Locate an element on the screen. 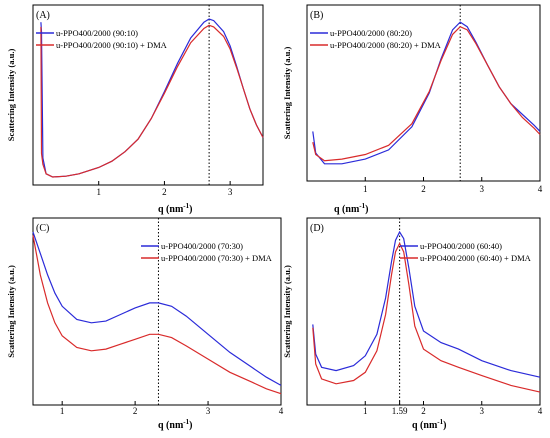 The height and width of the screenshot is (438, 550). legend-entry: u-PPO400/2000 (90:10) + DMA is located at coordinates (112, 45).